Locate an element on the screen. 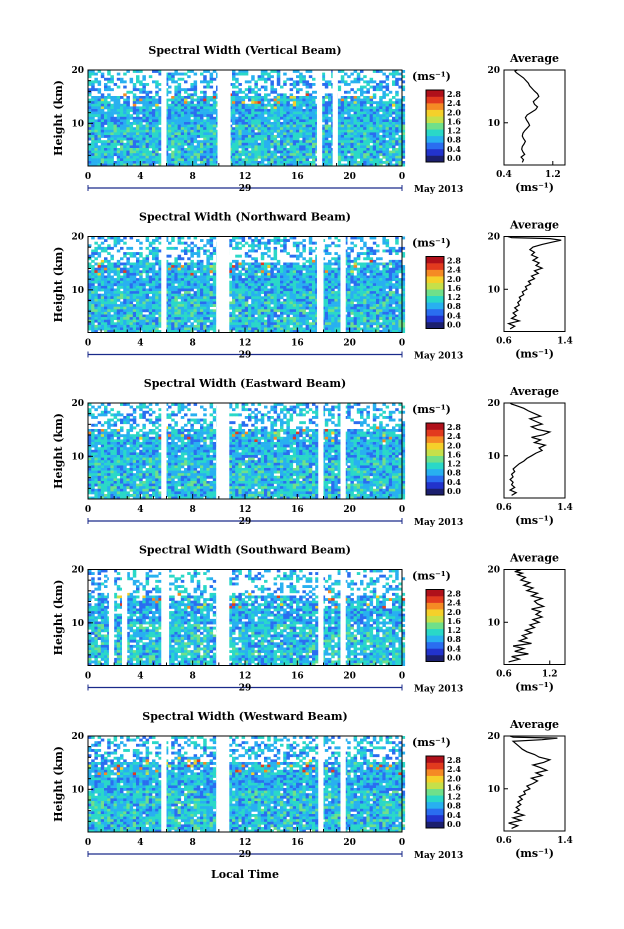 The width and height of the screenshot is (624, 929). colorbar-swatch is located at coordinates (435, 139).